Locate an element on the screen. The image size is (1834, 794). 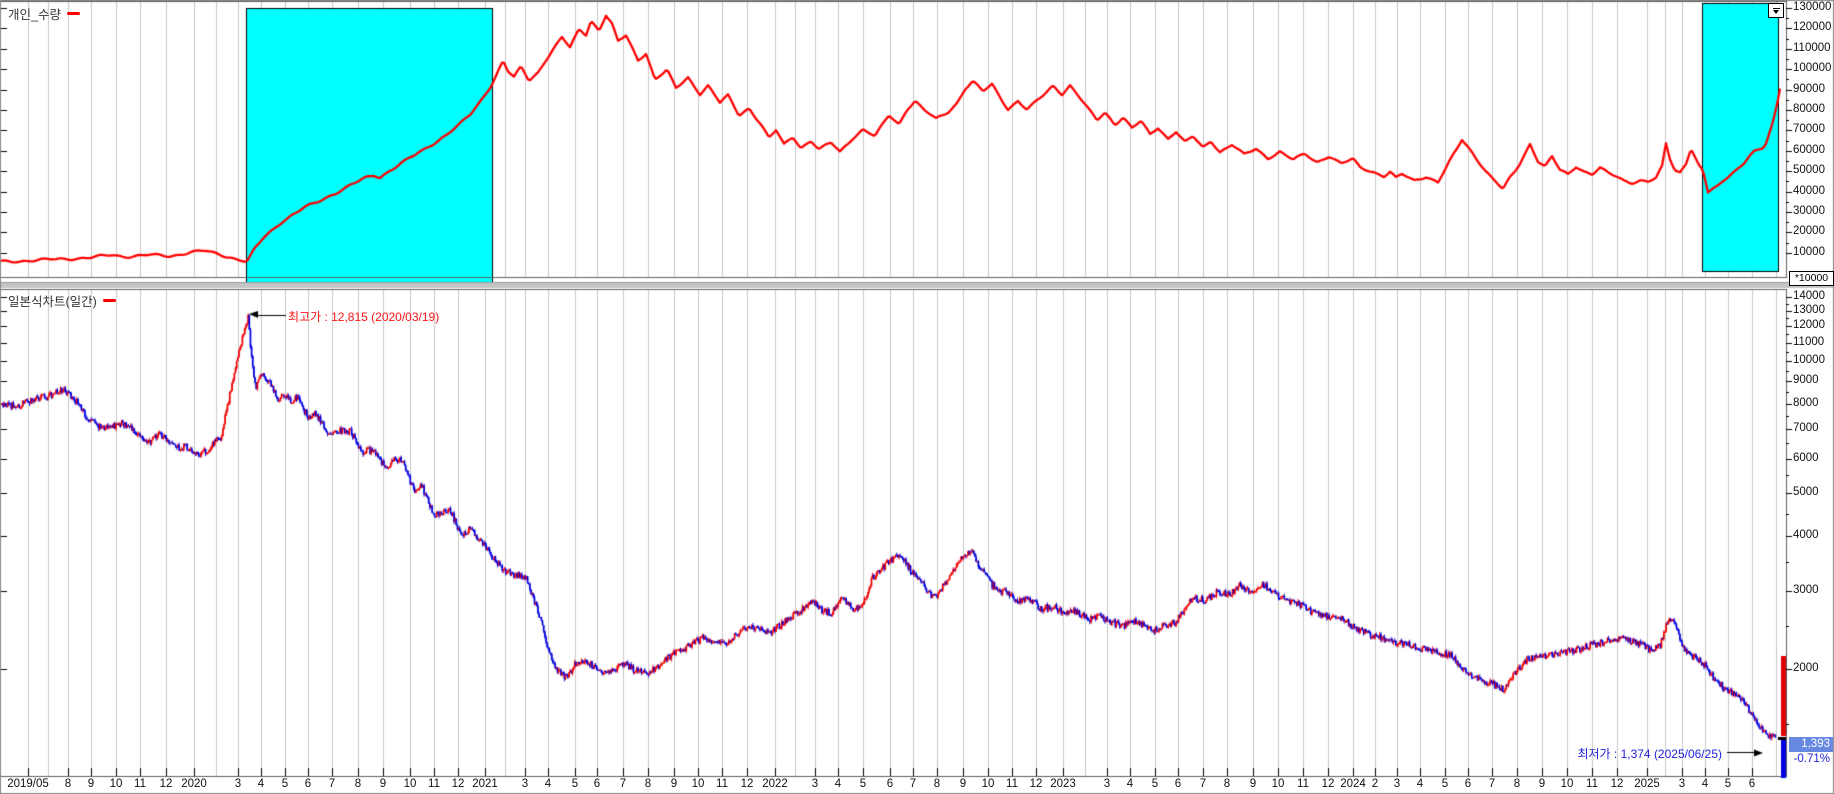
bottom-y-axis-label: 11000 is located at coordinates (1809, 341).